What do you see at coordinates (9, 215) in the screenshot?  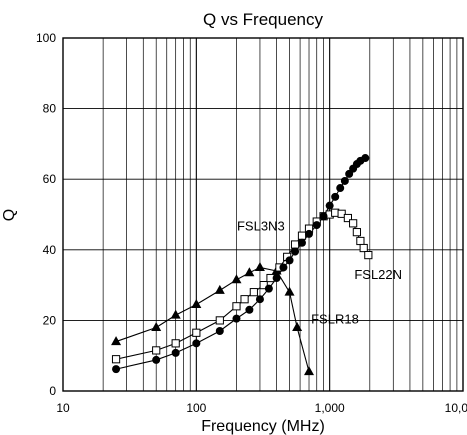 I see `y-axis-title: Q` at bounding box center [9, 215].